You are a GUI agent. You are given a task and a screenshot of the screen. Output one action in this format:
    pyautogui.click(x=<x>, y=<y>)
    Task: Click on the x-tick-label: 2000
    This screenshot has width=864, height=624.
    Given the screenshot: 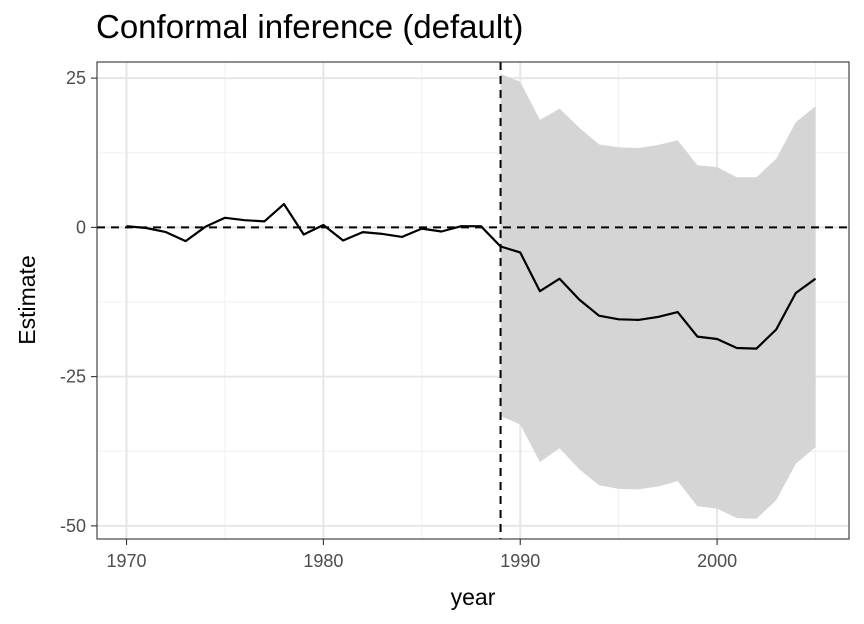 What is the action you would take?
    pyautogui.click(x=717, y=561)
    